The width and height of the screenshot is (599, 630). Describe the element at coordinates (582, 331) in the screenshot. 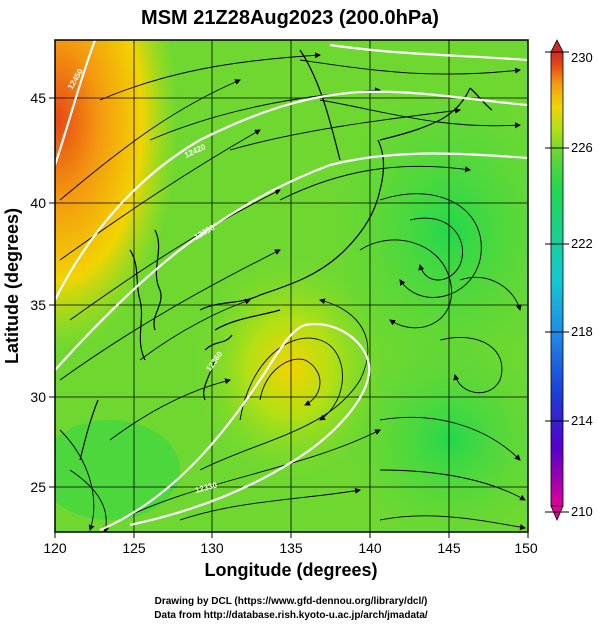

I see `colorbar-tick-label: 218` at that location.